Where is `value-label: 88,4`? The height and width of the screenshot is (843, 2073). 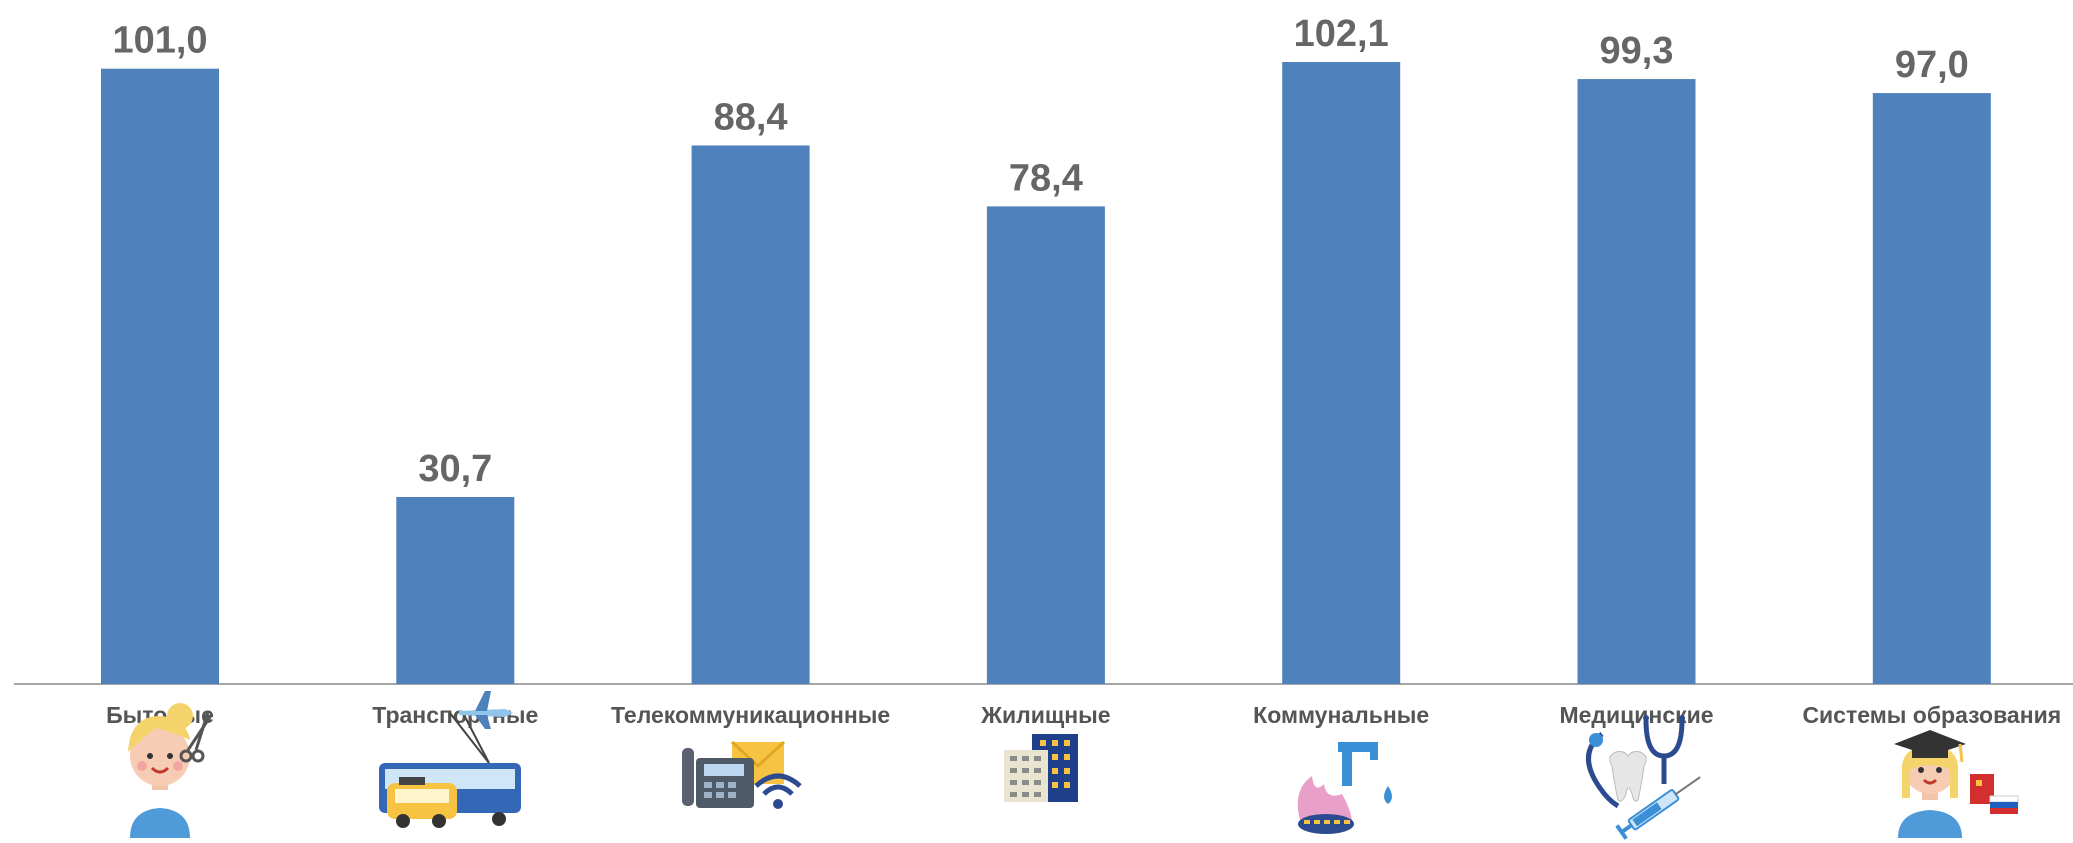
value-label: 88,4 is located at coordinates (751, 117).